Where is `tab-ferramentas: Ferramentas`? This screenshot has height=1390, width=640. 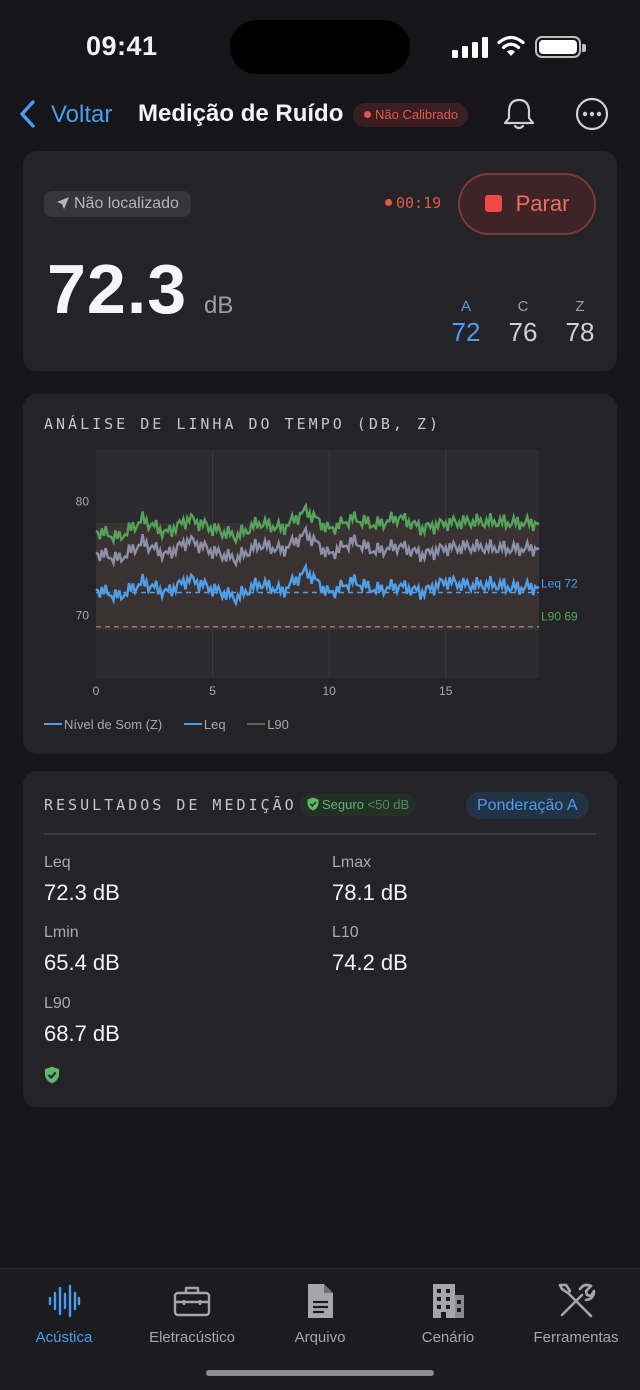 tab-ferramentas: Ferramentas is located at coordinates (576, 1312).